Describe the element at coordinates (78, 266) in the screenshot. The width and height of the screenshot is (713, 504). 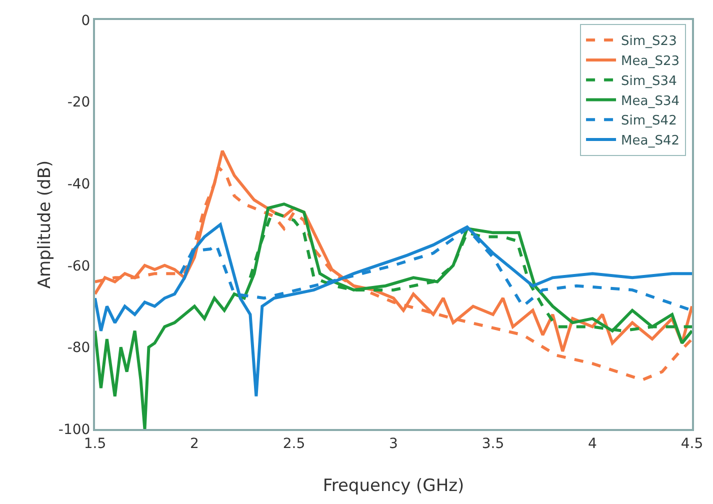
I see `y-tick-label: -60` at that location.